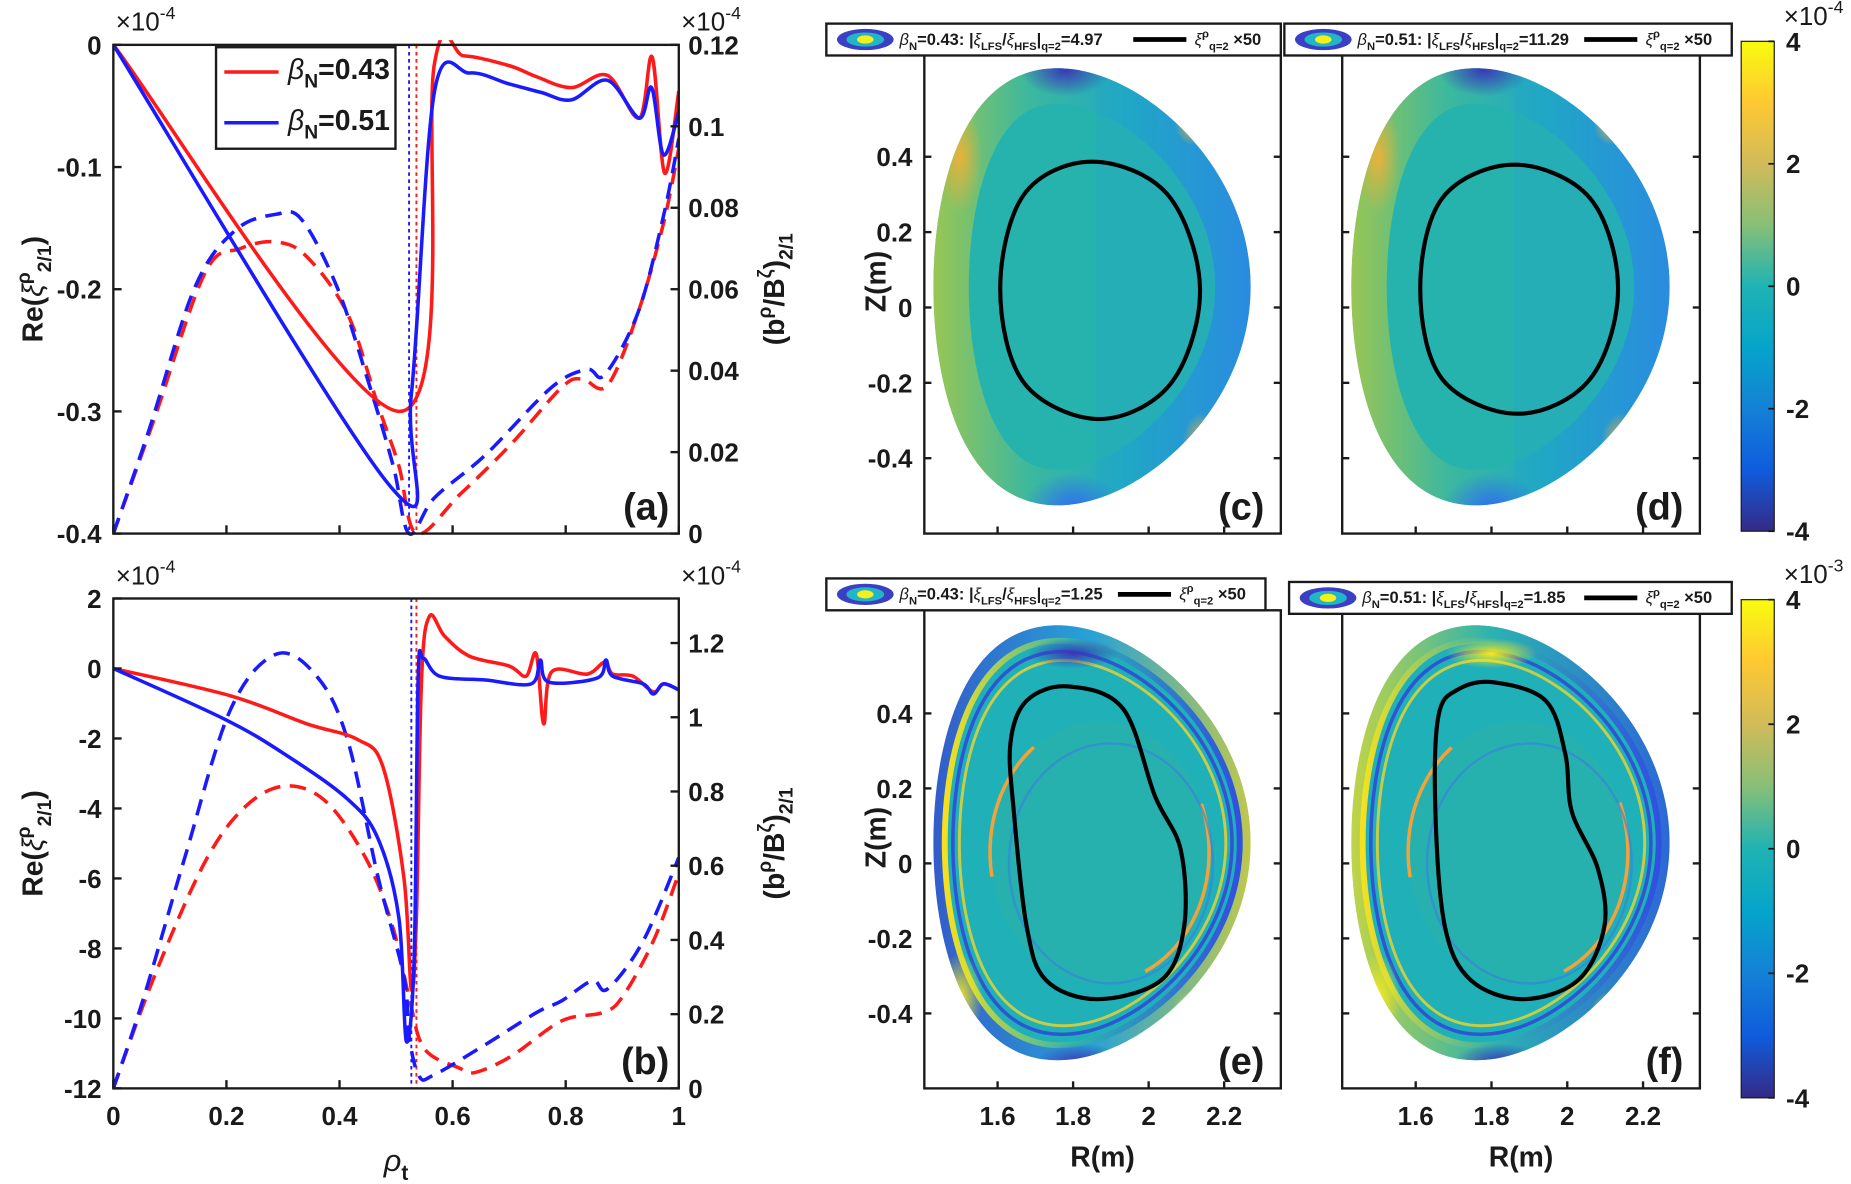 The width and height of the screenshot is (1851, 1184). What do you see at coordinates (713, 453) in the screenshot?
I see `y-right-tick-label: 0.02` at bounding box center [713, 453].